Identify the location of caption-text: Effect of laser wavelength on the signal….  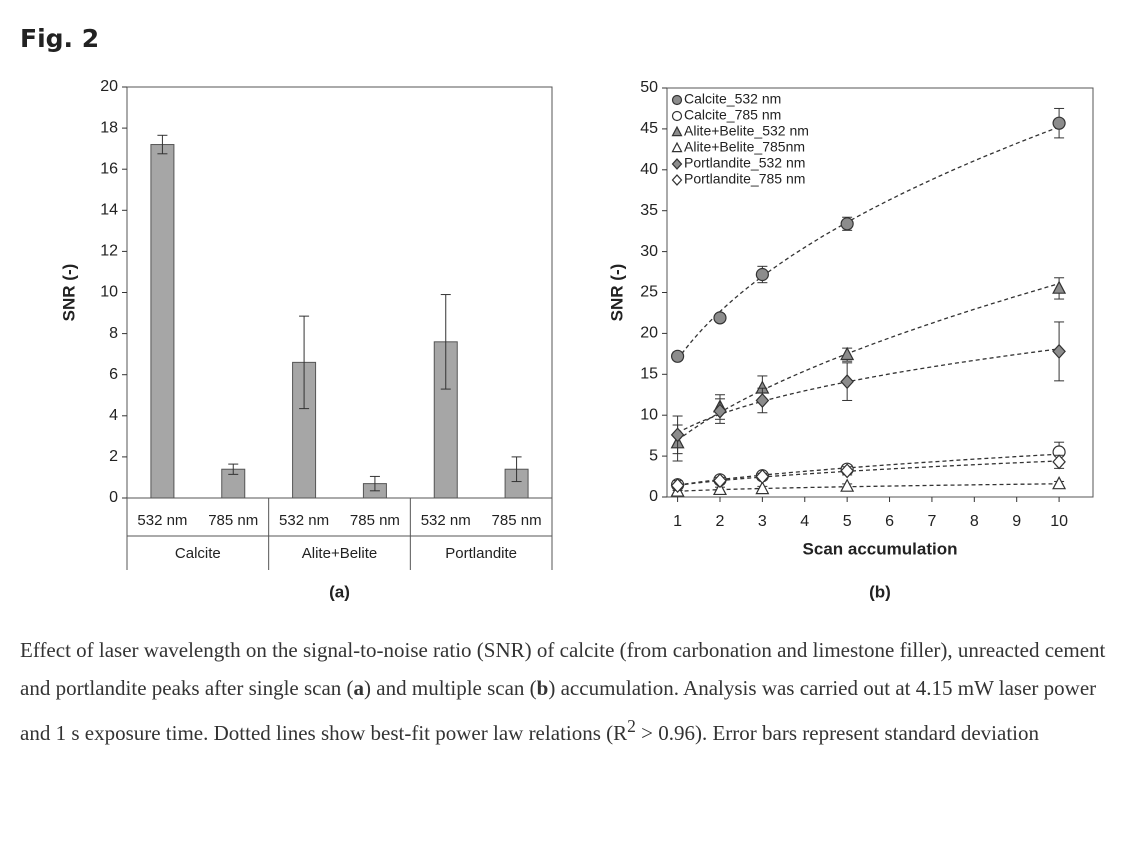
(563, 669).